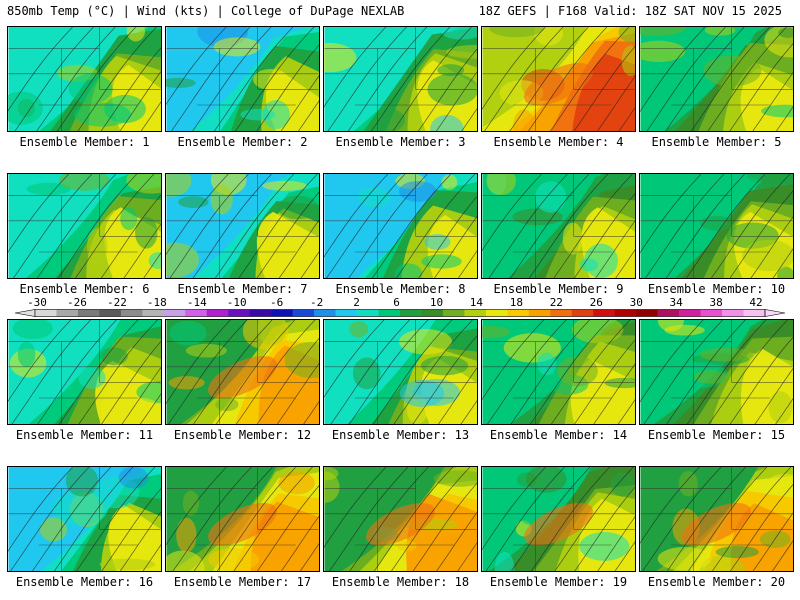 The width and height of the screenshot is (800, 600). I want to click on ensemble-member-label: Ensemble Member: 11, so click(84, 435).